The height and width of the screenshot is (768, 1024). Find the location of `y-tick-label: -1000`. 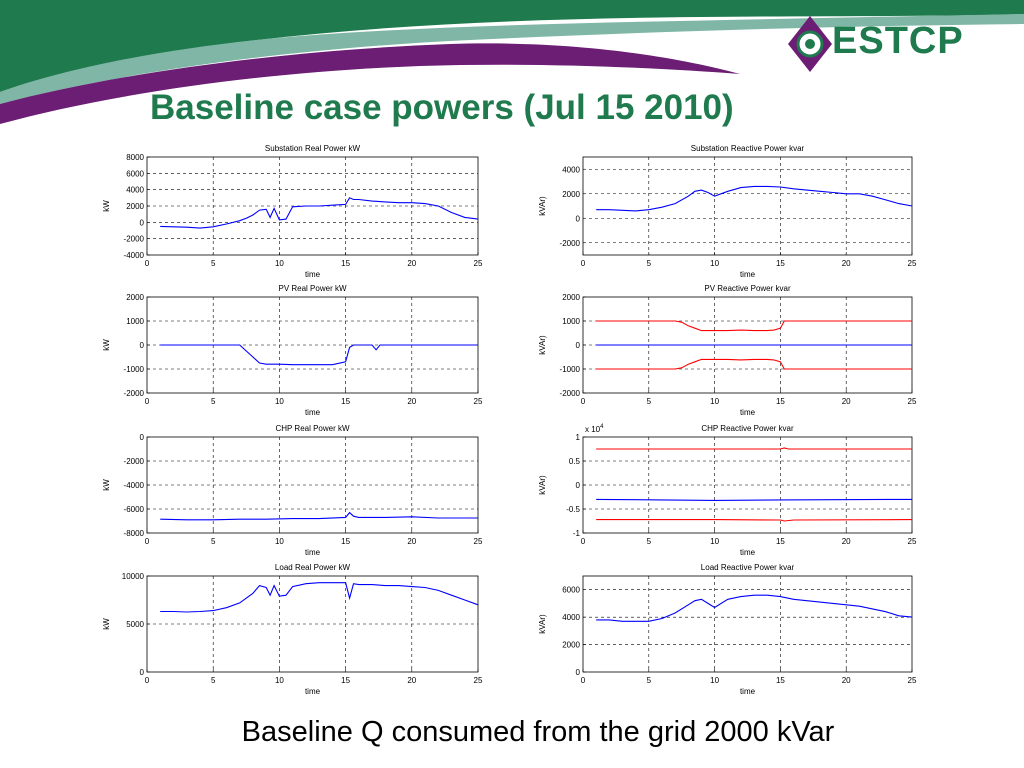

y-tick-label: -1000 is located at coordinates (570, 369).